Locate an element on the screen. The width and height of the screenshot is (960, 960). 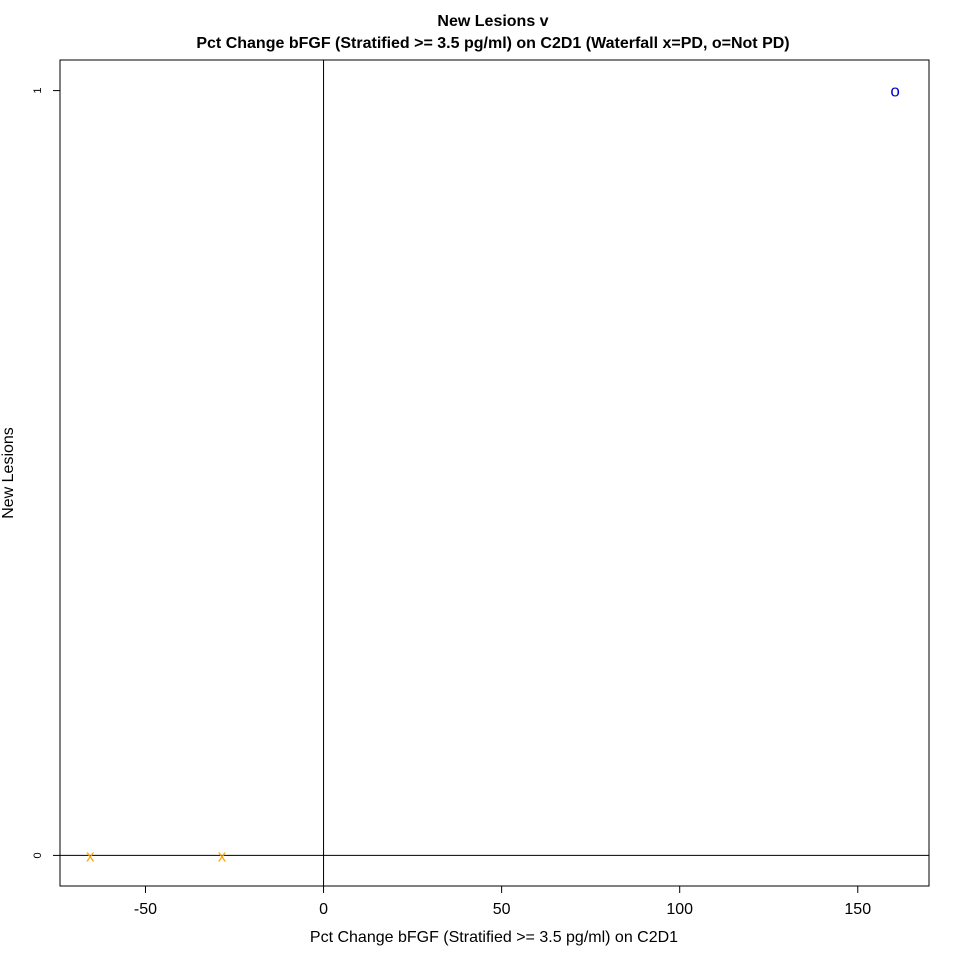
x-tick-label: 50 is located at coordinates (502, 909).